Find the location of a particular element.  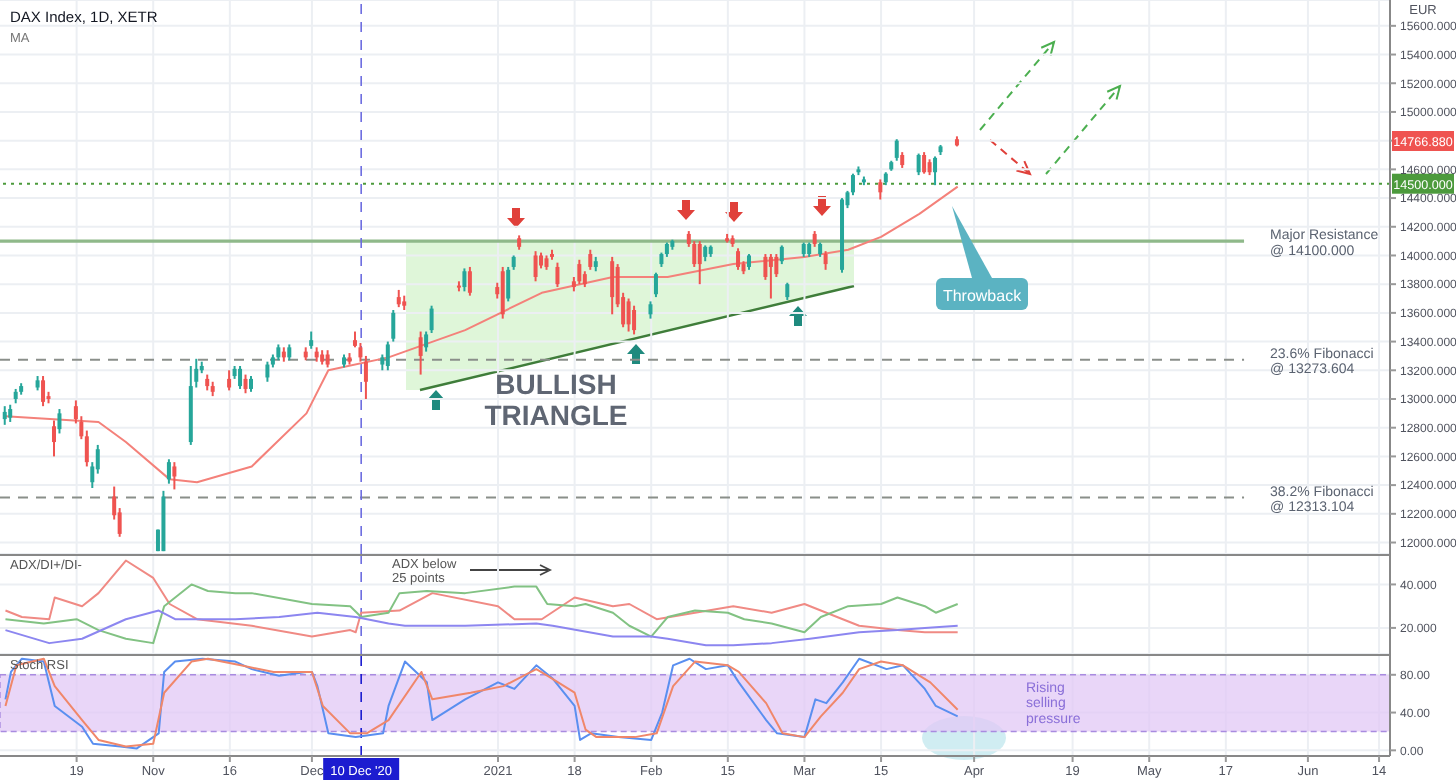

annotation: Throwback is located at coordinates (983, 296).